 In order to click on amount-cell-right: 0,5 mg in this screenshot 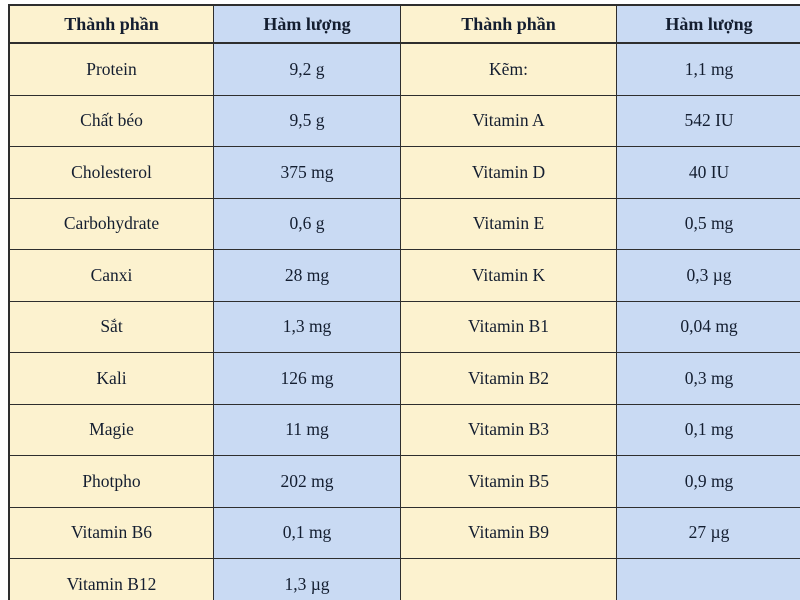, I will do `click(708, 223)`.